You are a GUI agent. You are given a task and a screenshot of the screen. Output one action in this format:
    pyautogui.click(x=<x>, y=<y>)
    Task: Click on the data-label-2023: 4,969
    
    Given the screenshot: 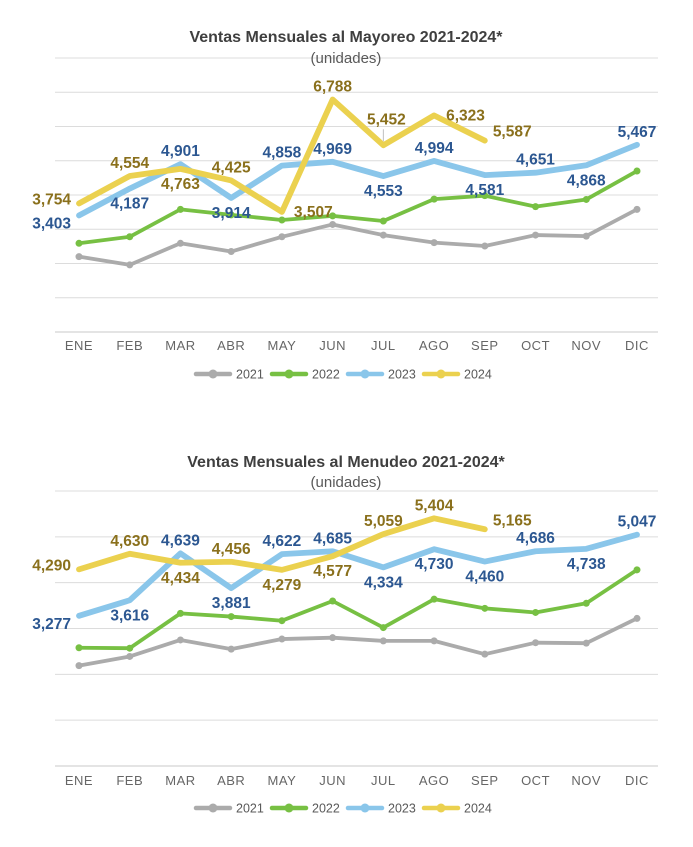 What is the action you would take?
    pyautogui.click(x=332, y=149)
    